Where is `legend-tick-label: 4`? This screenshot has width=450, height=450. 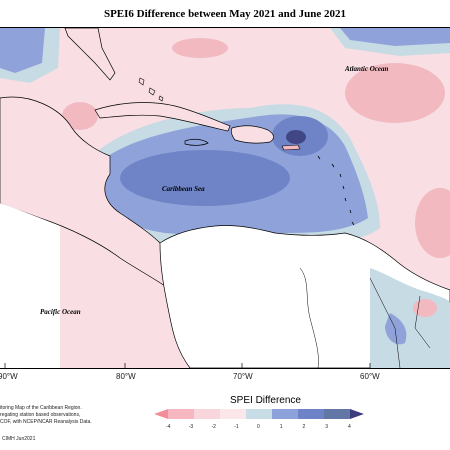
legend-tick-label: 4 is located at coordinates (349, 427).